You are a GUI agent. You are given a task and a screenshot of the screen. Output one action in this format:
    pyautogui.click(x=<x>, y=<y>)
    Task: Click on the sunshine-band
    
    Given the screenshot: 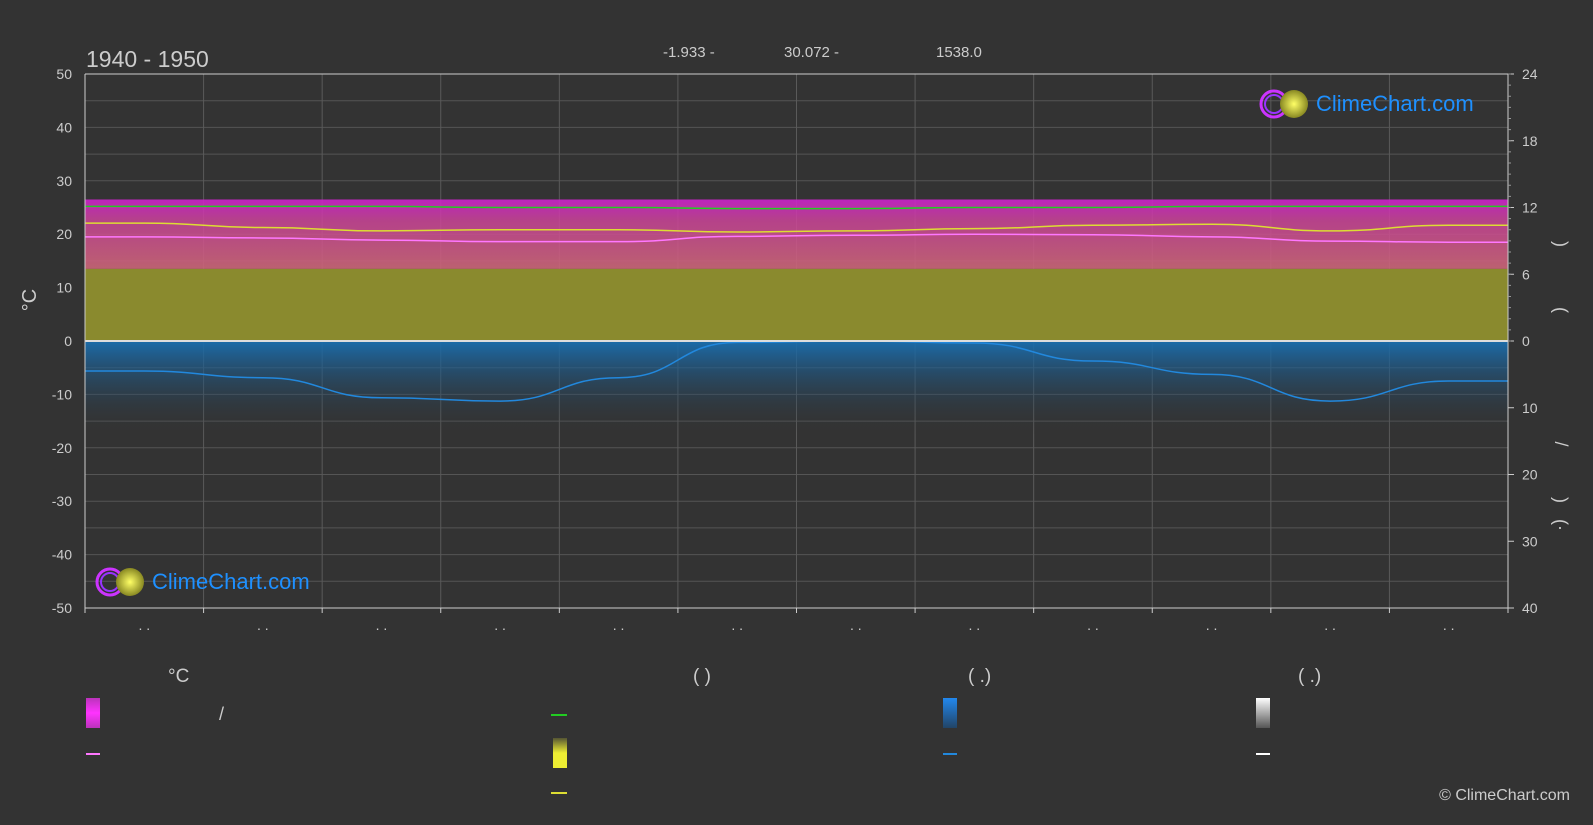 What is the action you would take?
    pyautogui.click(x=796, y=304)
    